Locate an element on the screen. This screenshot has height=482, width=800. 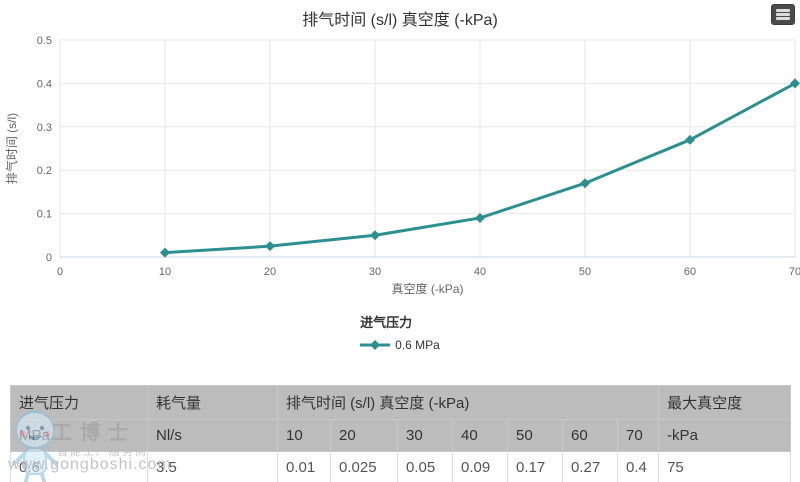
svg-text: 0.3 is located at coordinates (44, 128).